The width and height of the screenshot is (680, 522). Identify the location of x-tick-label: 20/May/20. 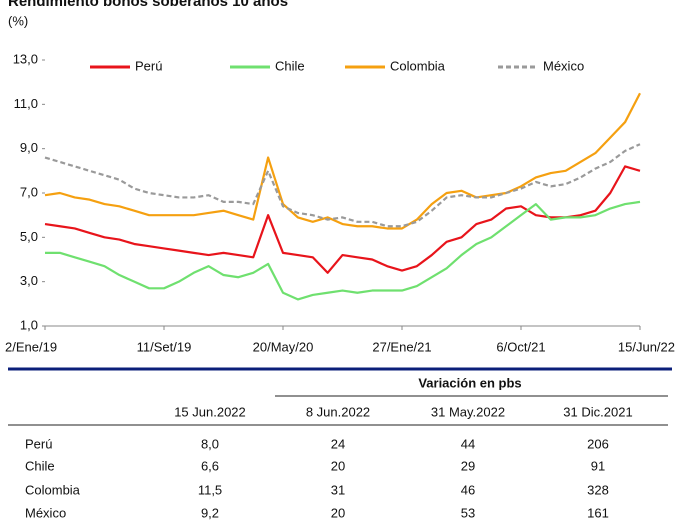
(283, 346).